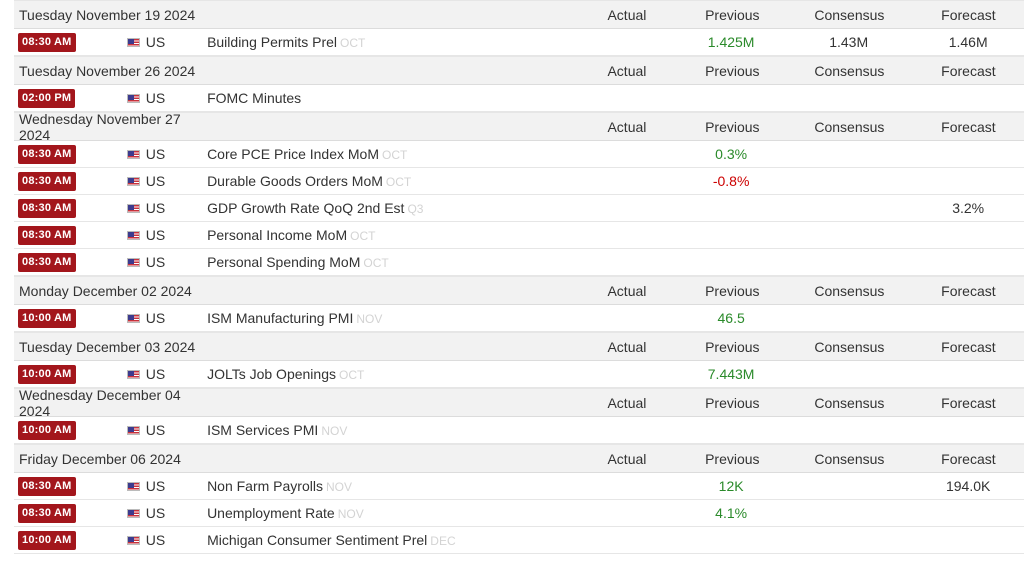 The width and height of the screenshot is (1024, 570). What do you see at coordinates (277, 235) in the screenshot?
I see `event-name-link: Personal Income MoM` at bounding box center [277, 235].